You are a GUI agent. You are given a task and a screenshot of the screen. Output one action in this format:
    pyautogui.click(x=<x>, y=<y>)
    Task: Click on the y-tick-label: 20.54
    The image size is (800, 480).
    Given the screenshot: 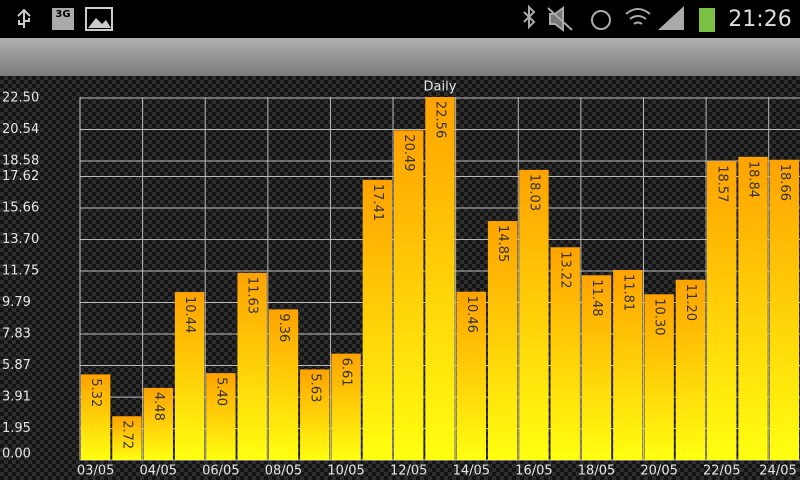 What is the action you would take?
    pyautogui.click(x=20, y=129)
    